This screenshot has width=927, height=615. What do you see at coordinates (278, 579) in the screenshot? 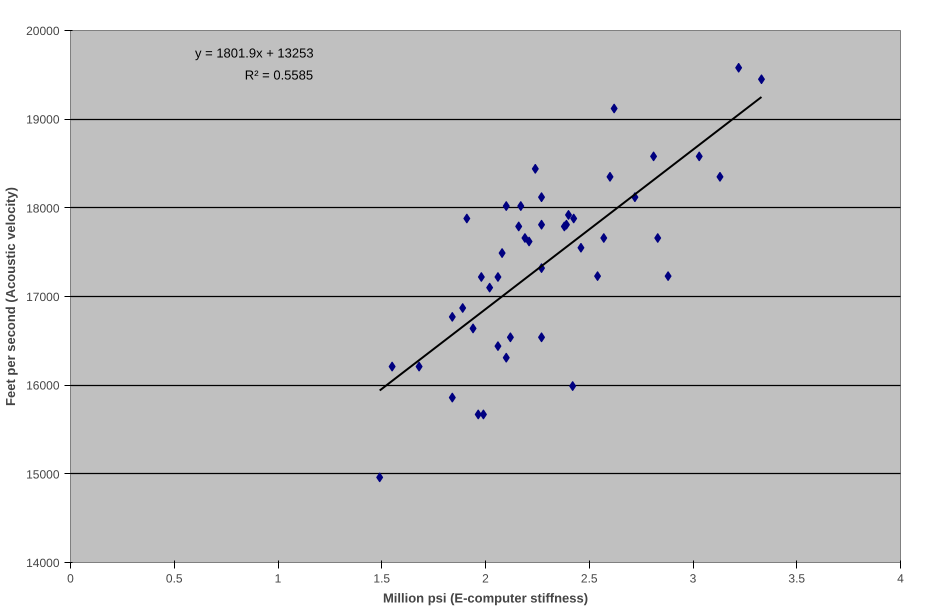
I see `x-tick-label: 1` at bounding box center [278, 579].